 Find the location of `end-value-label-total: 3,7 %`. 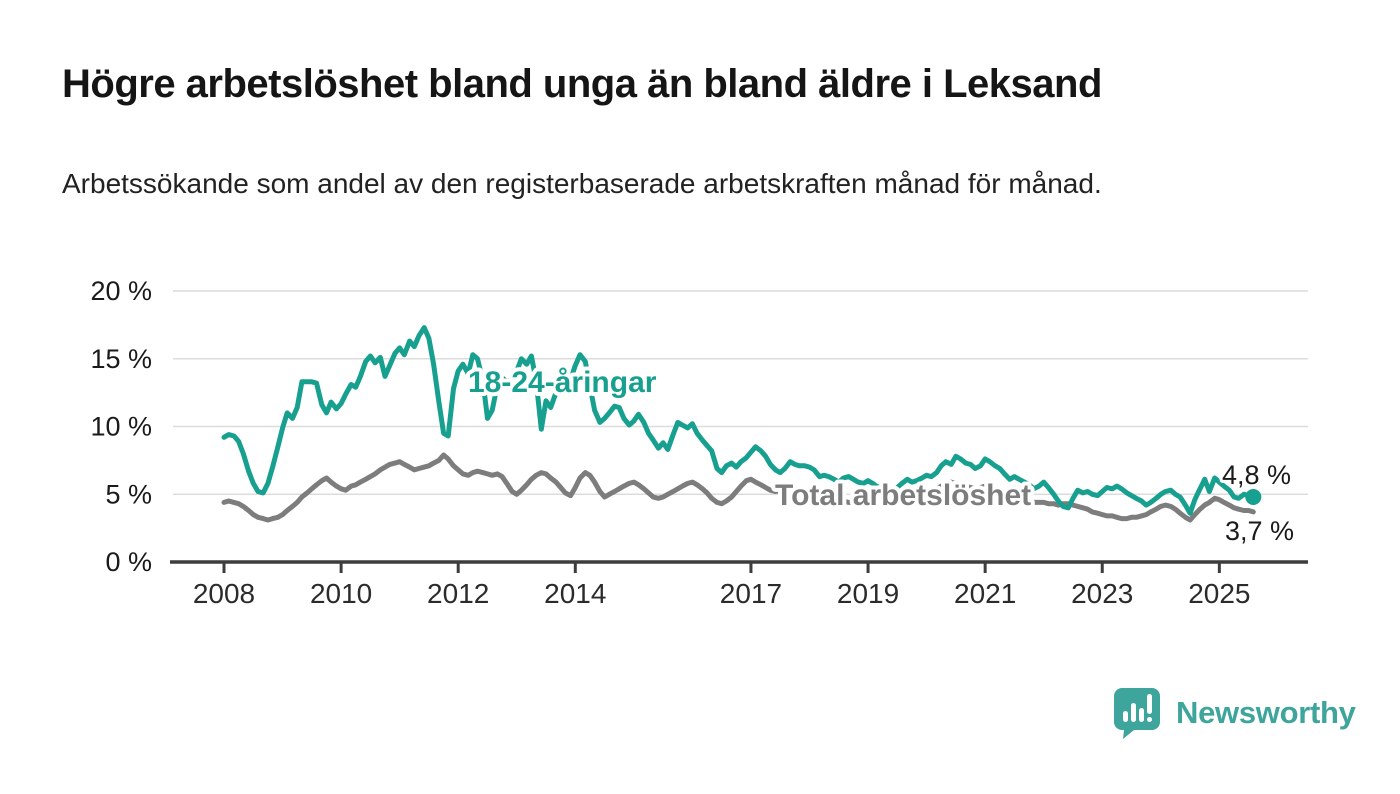

end-value-label-total: 3,7 % is located at coordinates (1259, 531).